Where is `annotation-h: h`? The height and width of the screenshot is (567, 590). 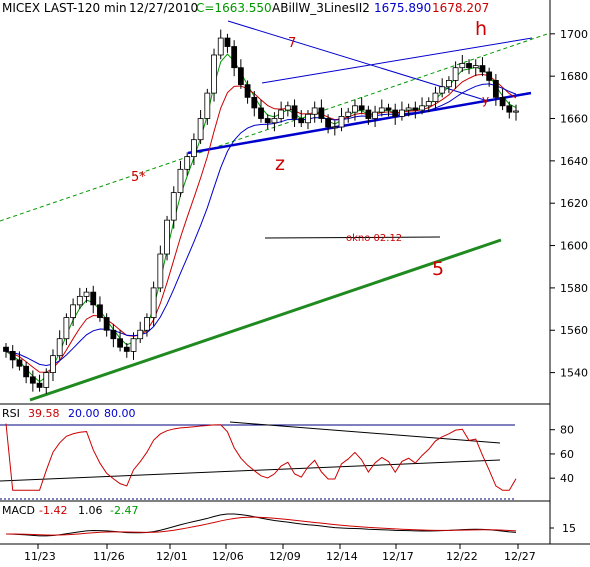 annotation-h: h is located at coordinates (481, 29).